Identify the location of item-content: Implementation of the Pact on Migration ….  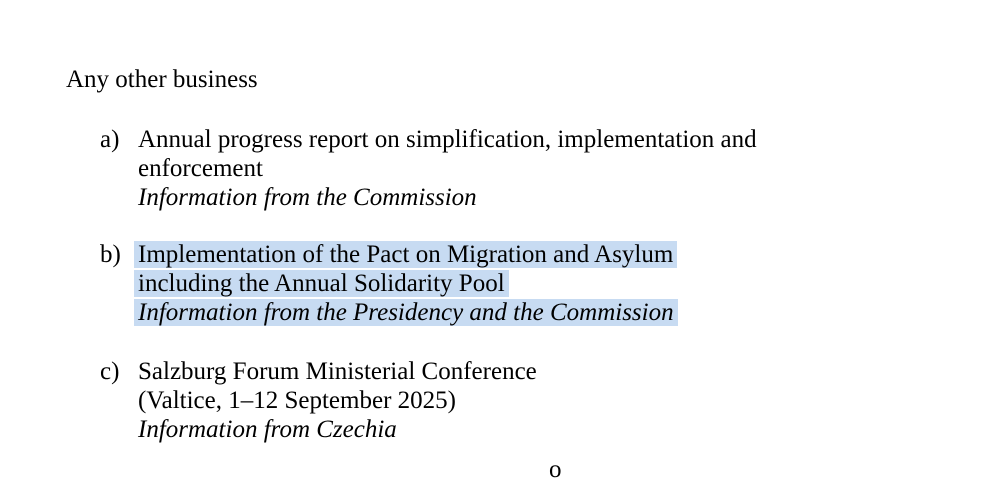
(406, 283).